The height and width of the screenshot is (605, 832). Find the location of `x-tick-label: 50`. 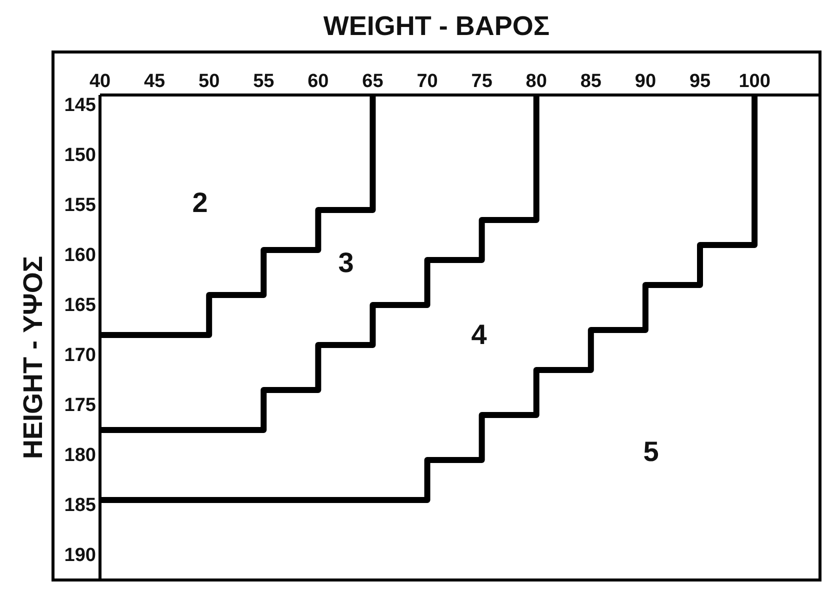

x-tick-label: 50 is located at coordinates (209, 81).